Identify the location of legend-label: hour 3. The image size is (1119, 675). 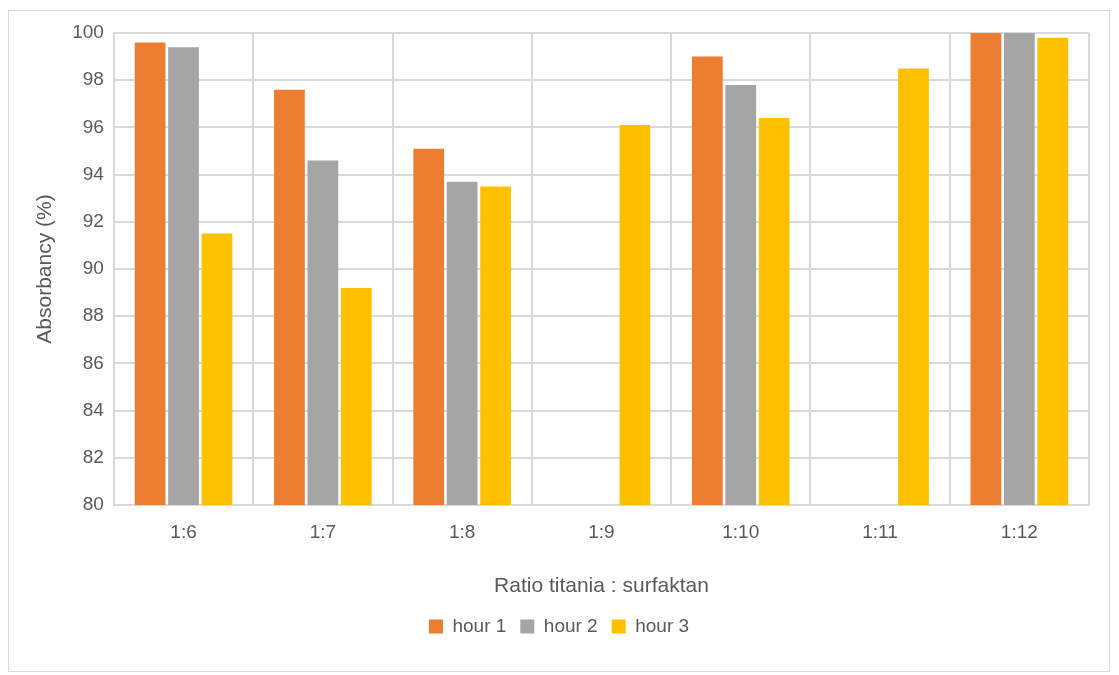
(662, 625).